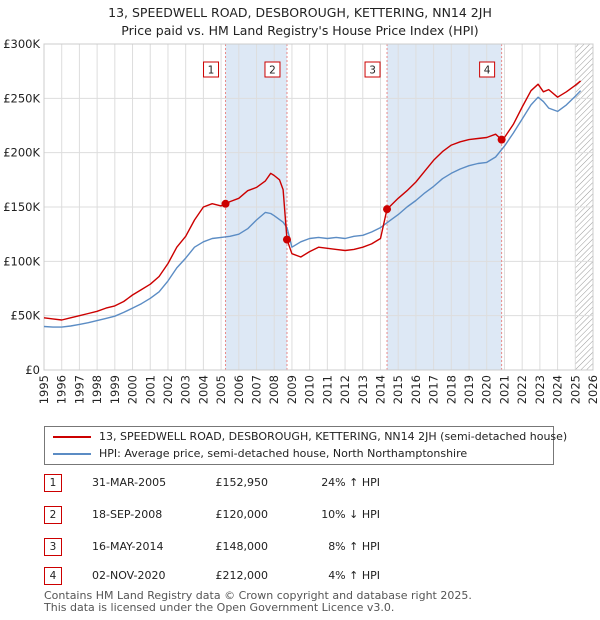 The width and height of the screenshot is (600, 620). Describe the element at coordinates (239, 389) in the screenshot. I see `x-tick-label: 2006` at that location.